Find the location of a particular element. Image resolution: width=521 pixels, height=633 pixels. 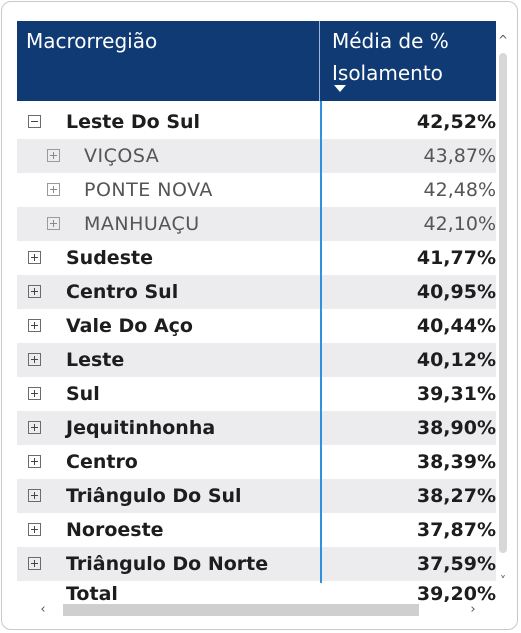

column-header-label: Macrorregião is located at coordinates (92, 41).